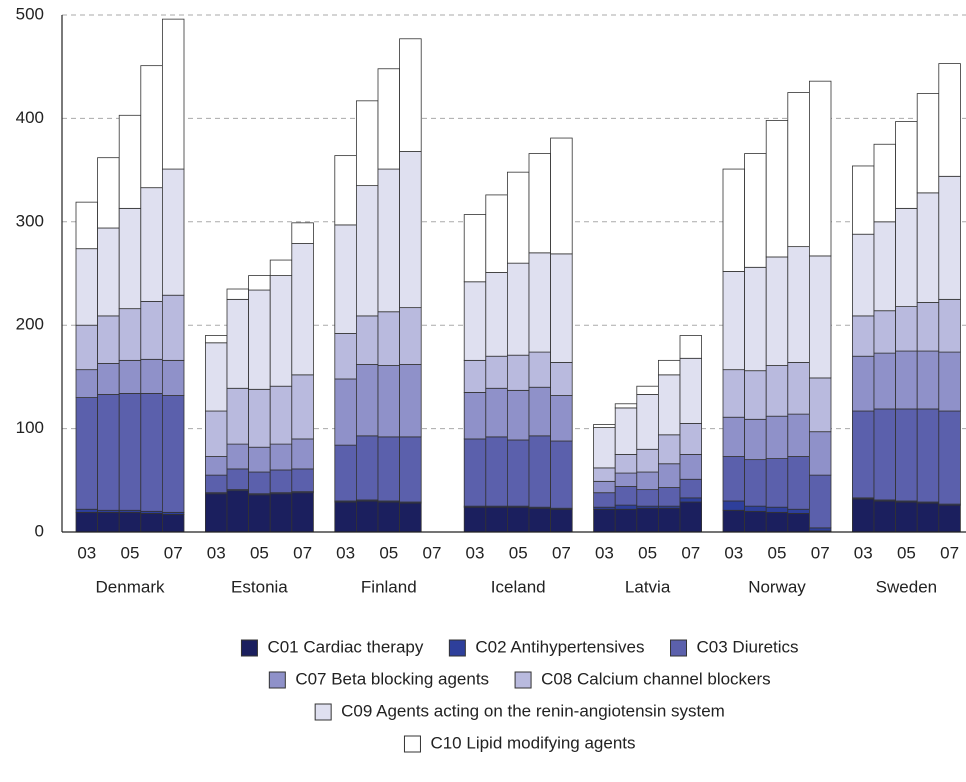  What do you see at coordinates (30, 220) in the screenshot?
I see `y-tick-label: 300` at bounding box center [30, 220].